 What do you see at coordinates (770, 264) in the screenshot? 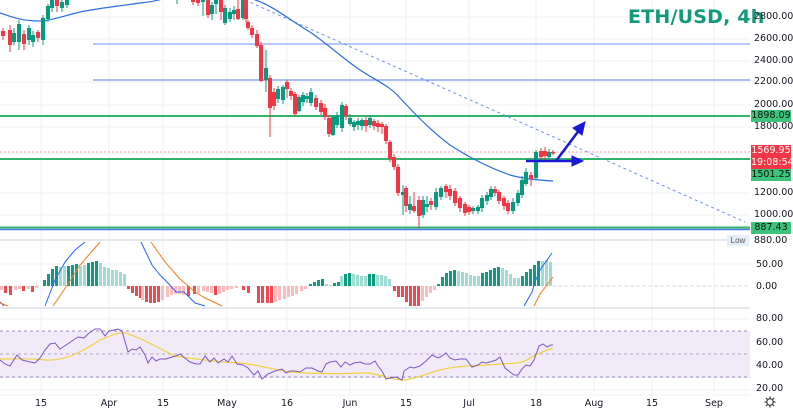
I see `macd-label-50: 50.00` at bounding box center [770, 264].